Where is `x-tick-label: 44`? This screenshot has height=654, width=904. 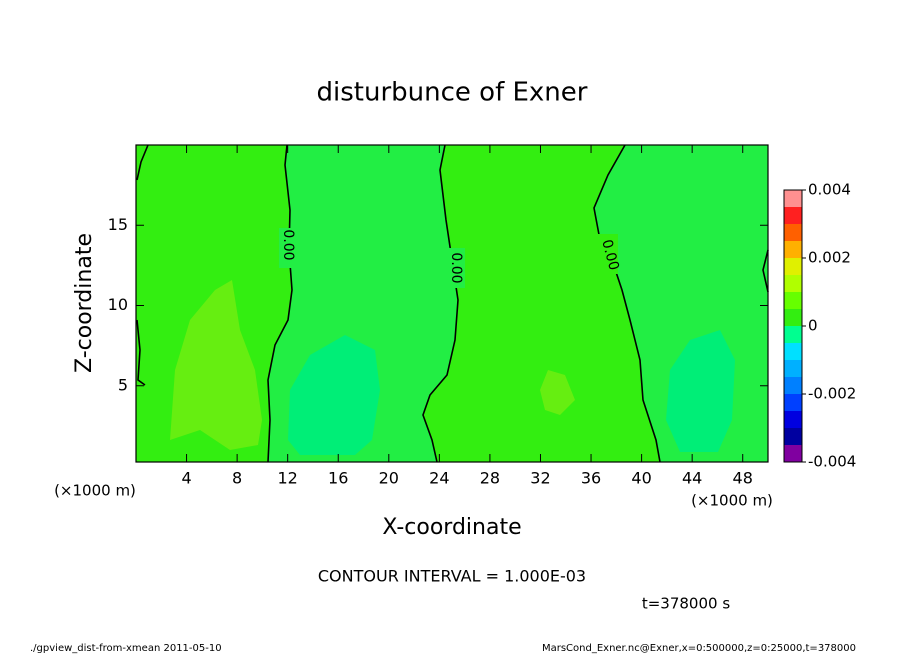
x-tick-label: 44 is located at coordinates (692, 478).